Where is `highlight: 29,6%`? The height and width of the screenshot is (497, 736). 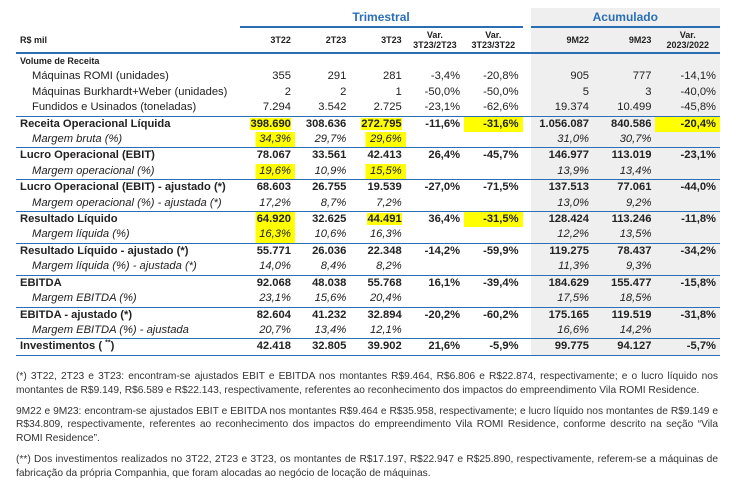 highlight: 29,6% is located at coordinates (378, 140).